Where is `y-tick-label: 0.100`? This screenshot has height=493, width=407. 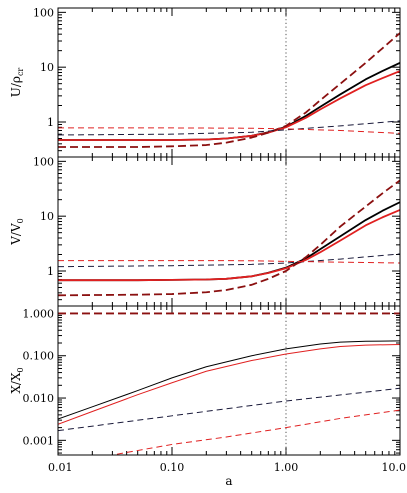 y-tick-label: 0.100 is located at coordinates (39, 356).